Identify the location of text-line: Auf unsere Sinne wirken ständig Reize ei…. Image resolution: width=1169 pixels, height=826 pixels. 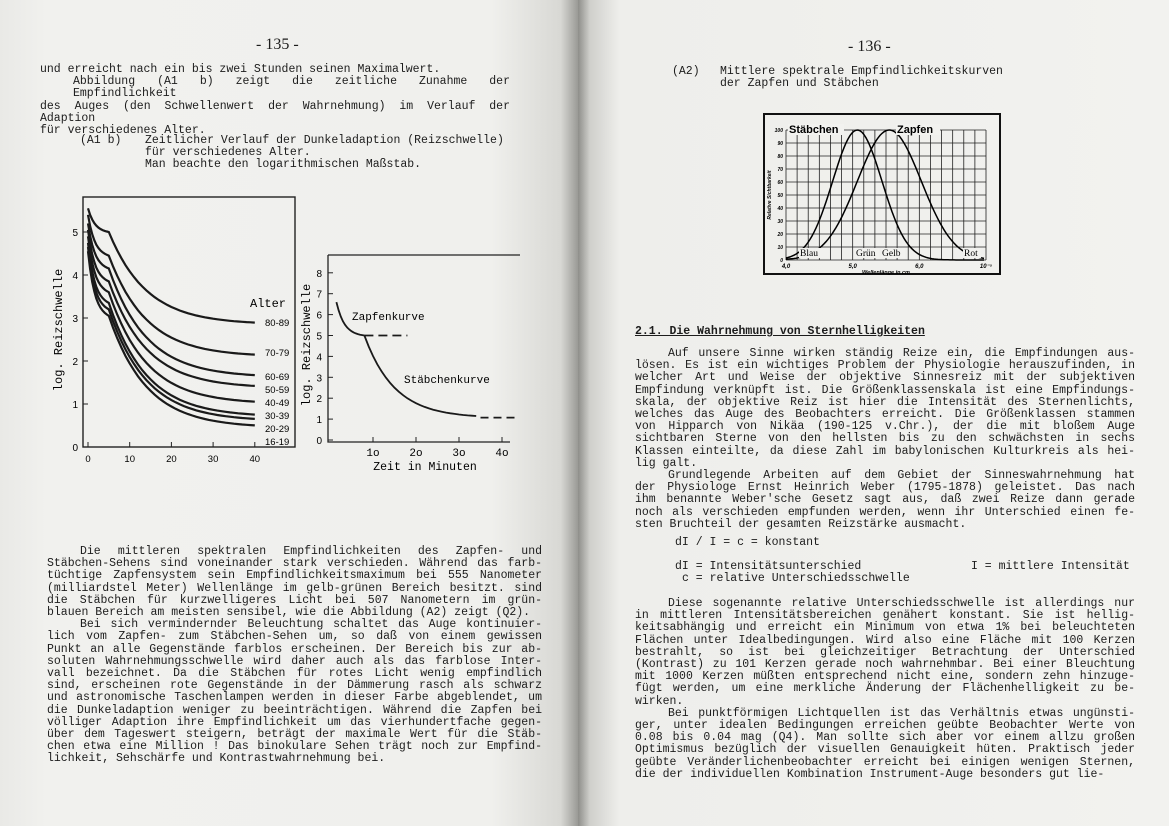
(901, 353).